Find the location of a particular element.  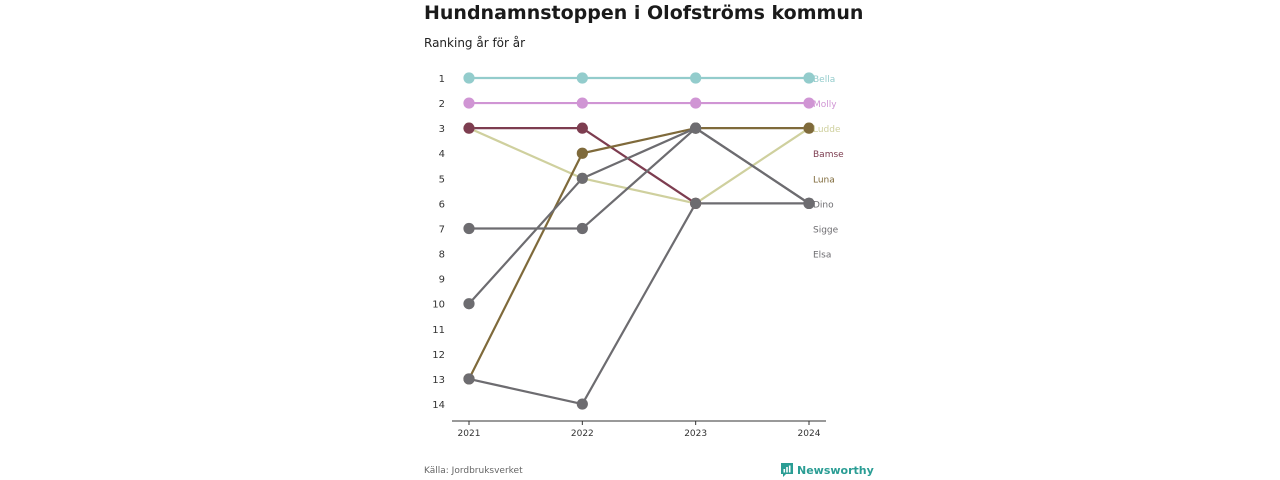

source-note: Källa: Jordbruksverket is located at coordinates (473, 471).